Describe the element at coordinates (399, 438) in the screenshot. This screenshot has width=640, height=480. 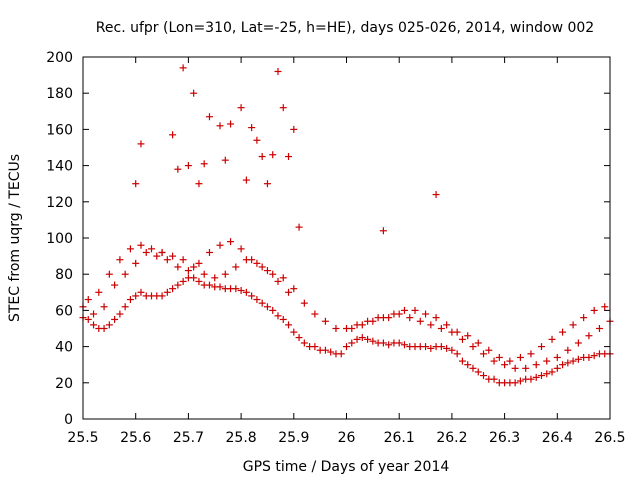
I see `x-tick-label: 26.1` at that location.